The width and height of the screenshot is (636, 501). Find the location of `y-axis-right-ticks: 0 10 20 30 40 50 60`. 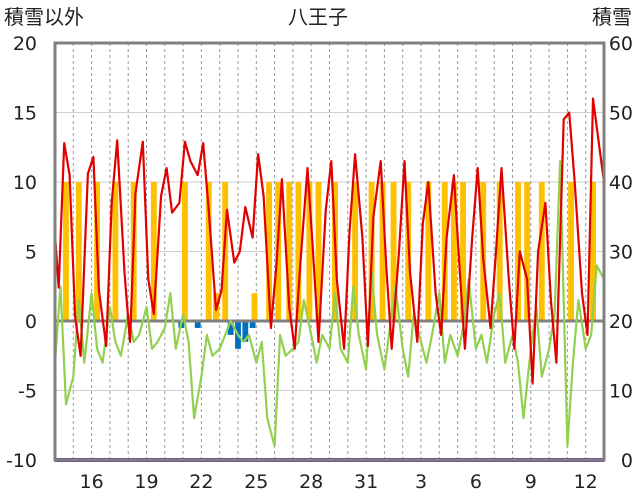

y-axis-right-ticks: 0 10 20 30 40 50 60 is located at coordinates (621, 252).